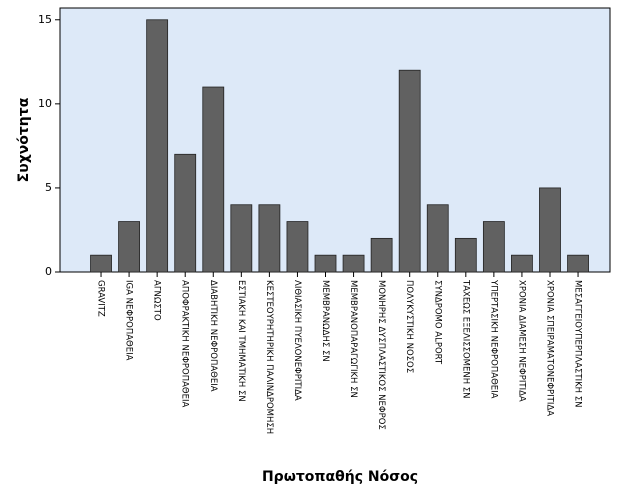  I want to click on y-axis-title: Συχνότητα, so click(24, 139).